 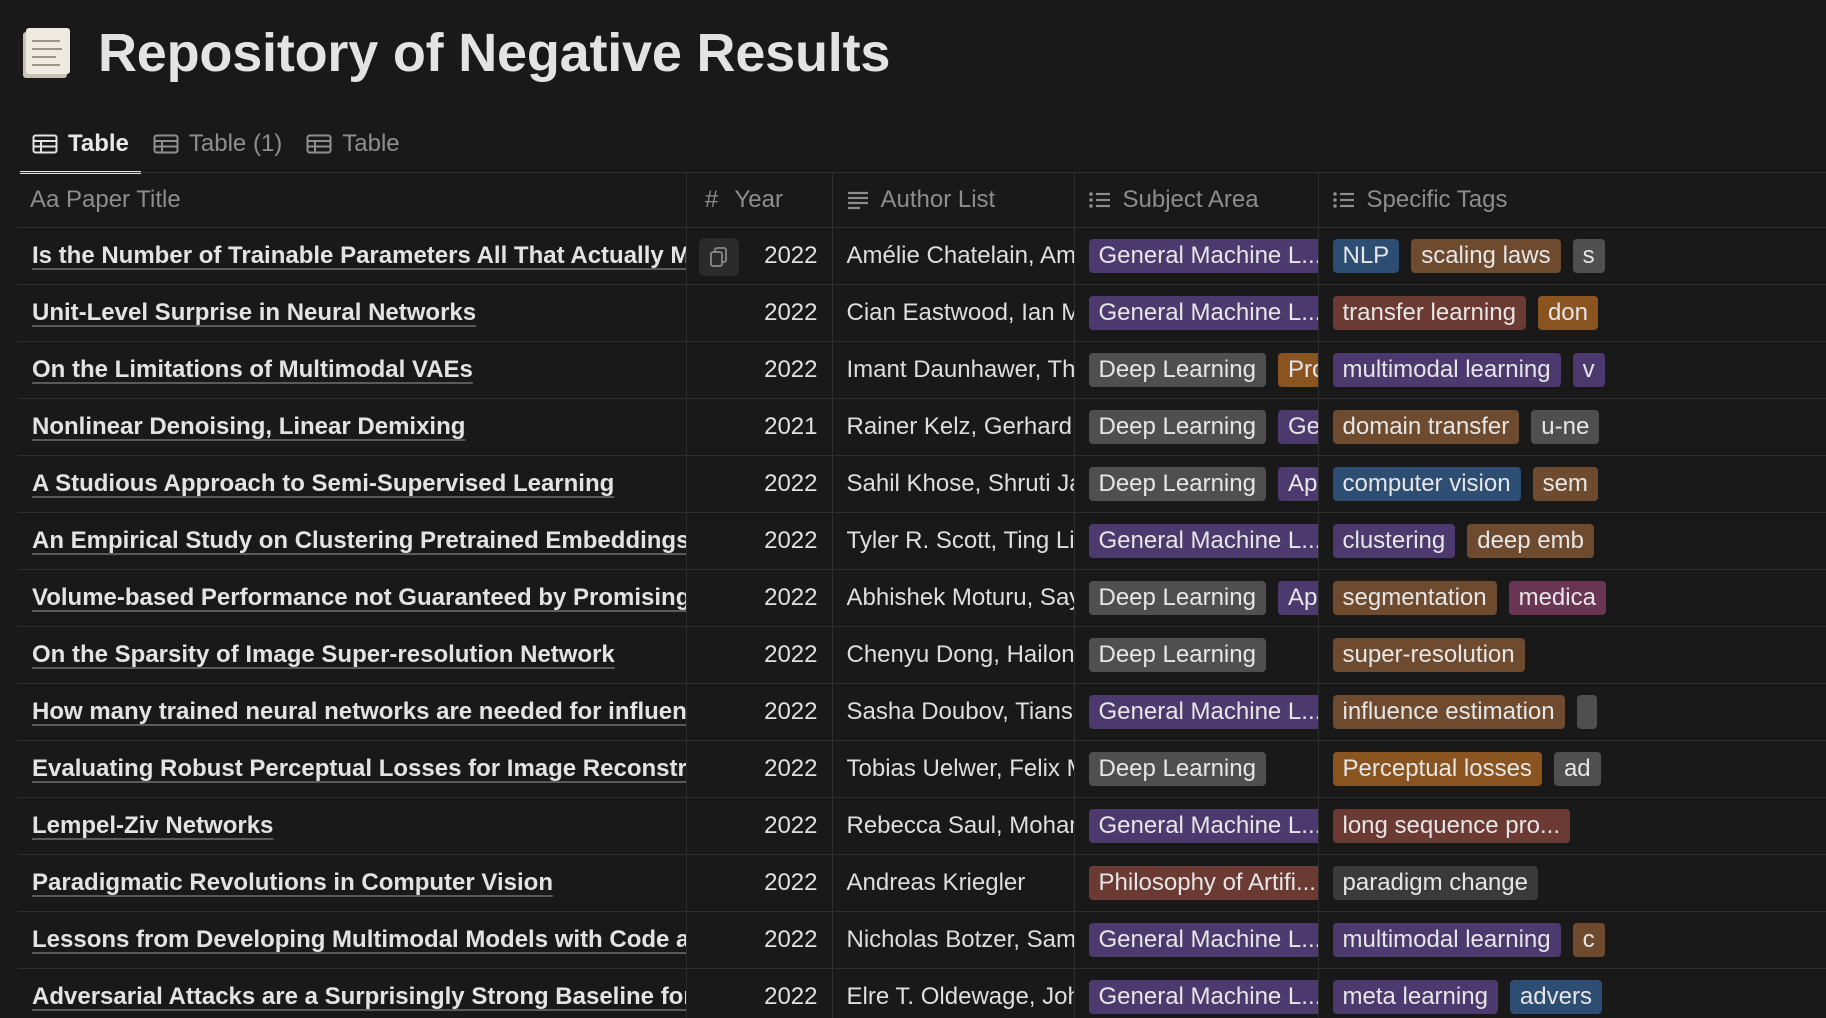 What do you see at coordinates (1530, 541) in the screenshot?
I see `specific-tag: deep emb` at bounding box center [1530, 541].